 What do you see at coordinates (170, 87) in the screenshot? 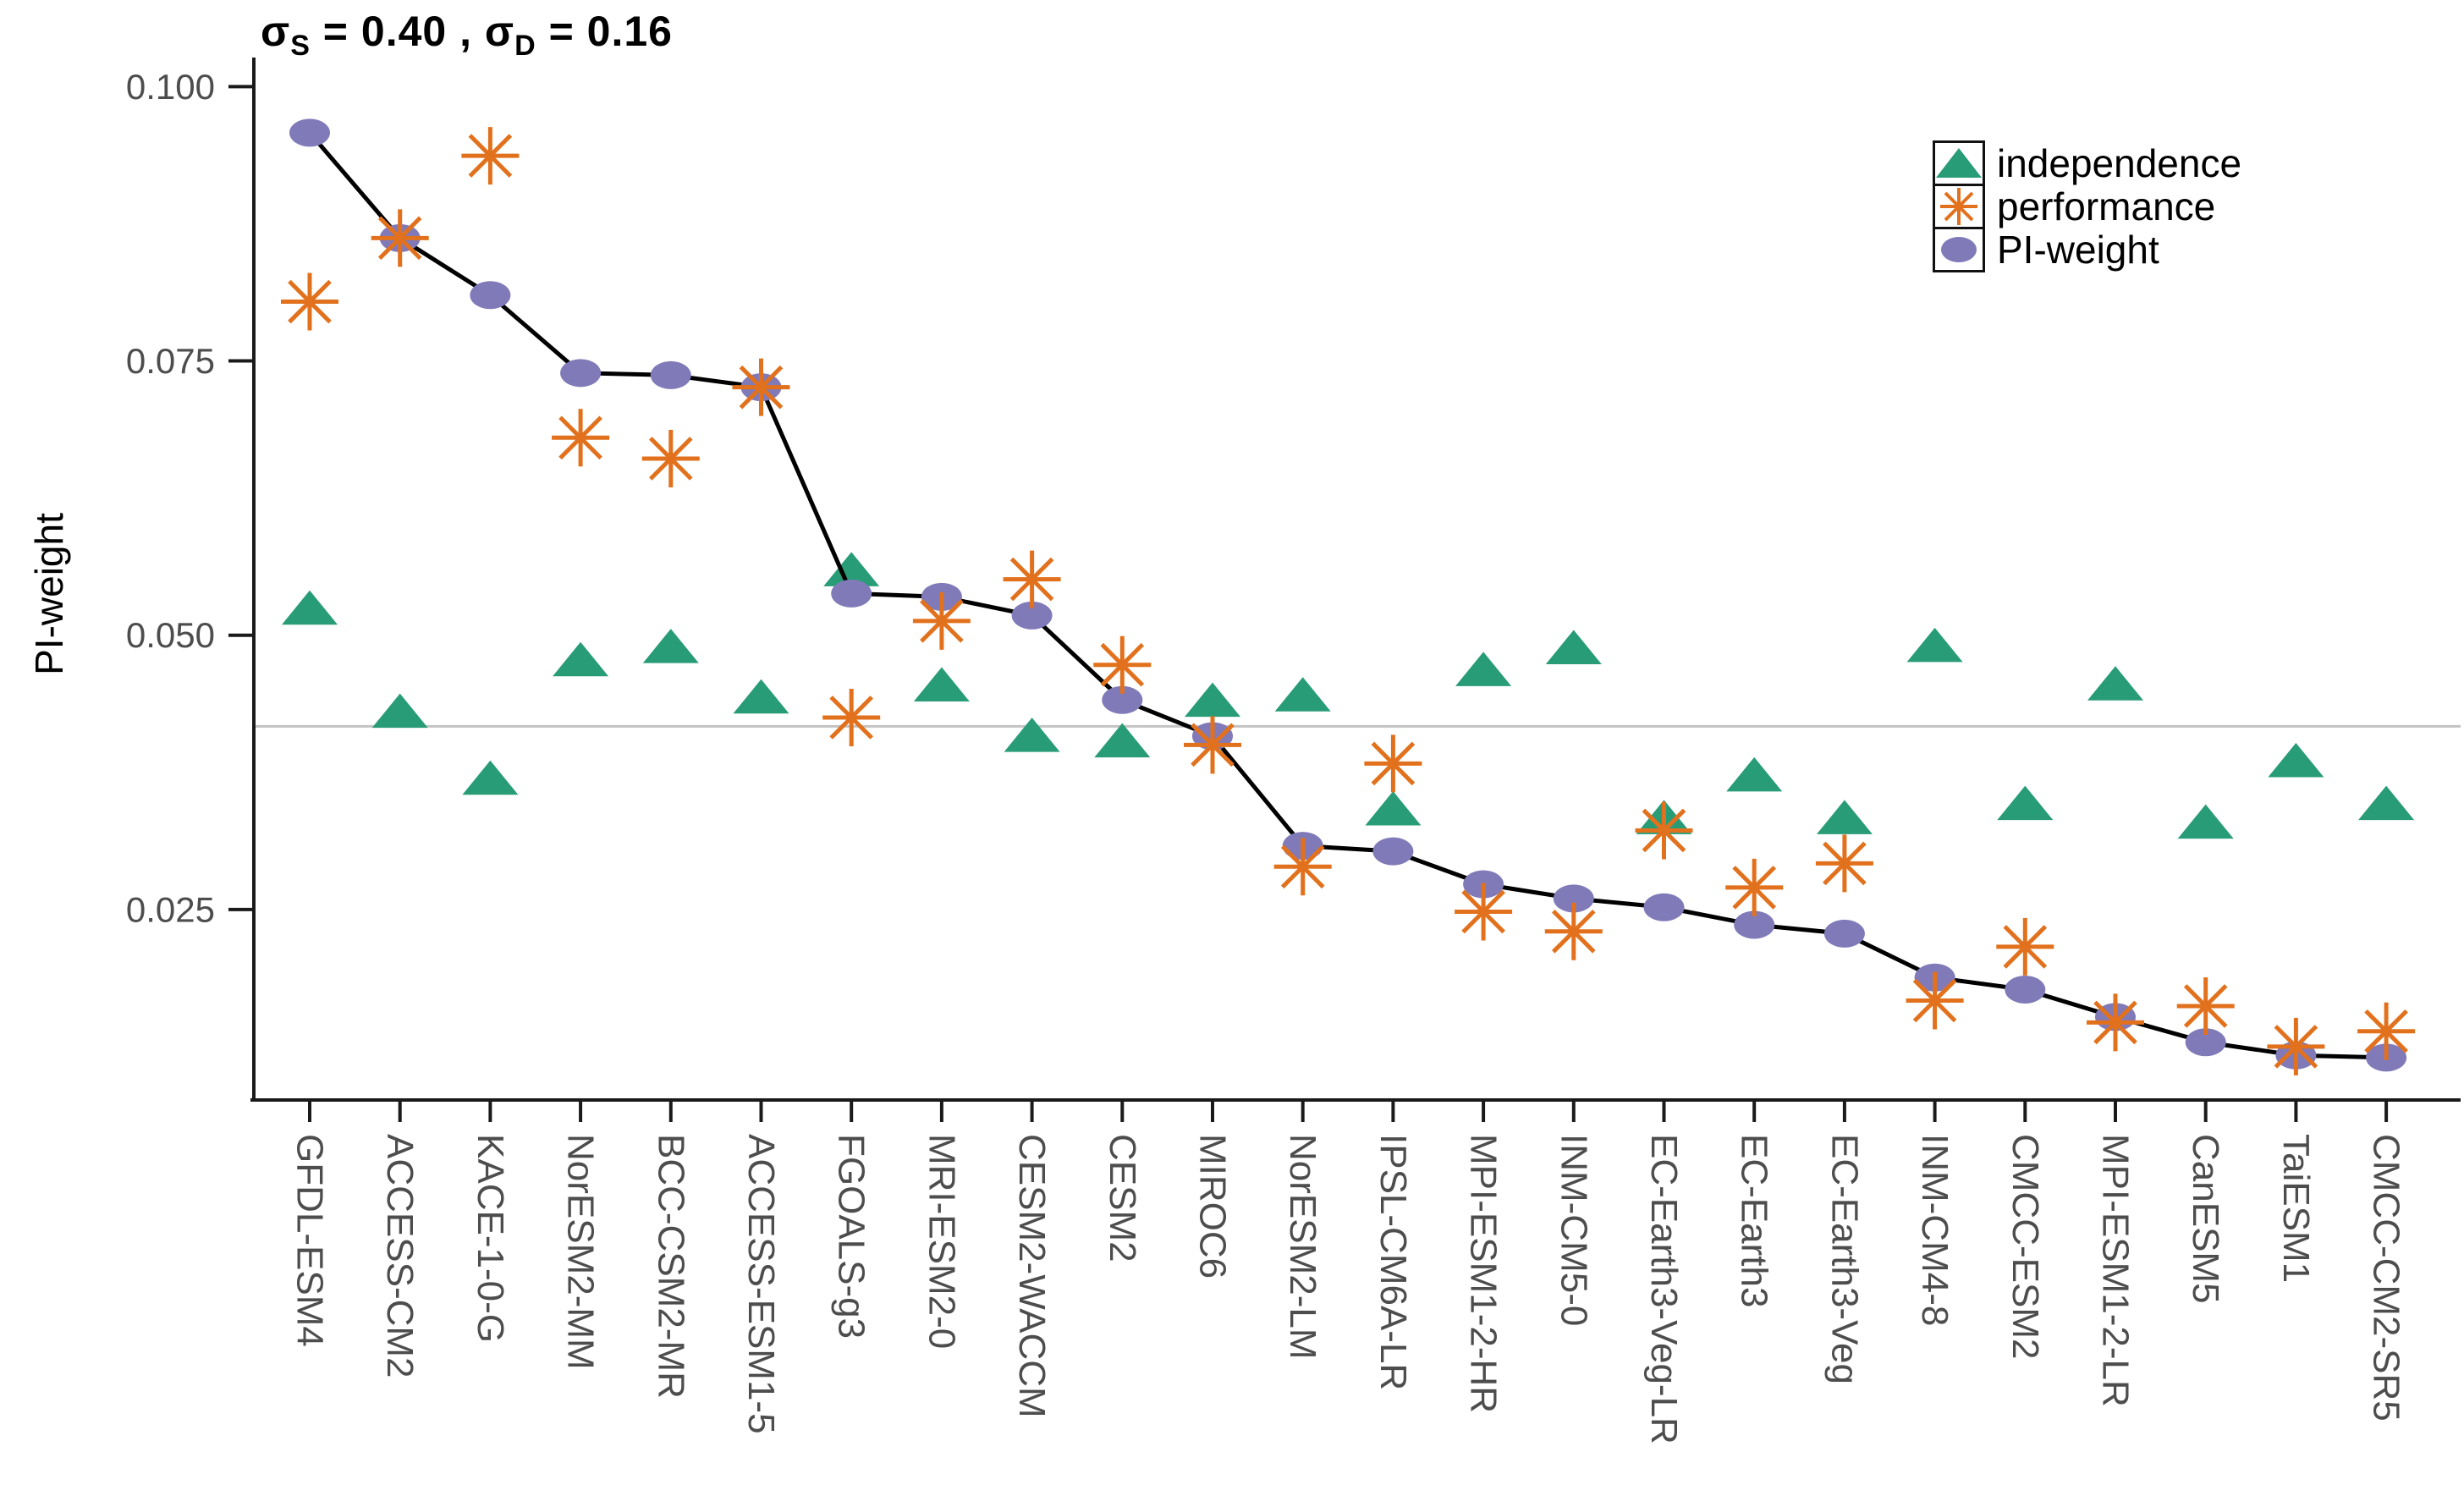
I see `y-tick-label: 0.100` at bounding box center [170, 87].